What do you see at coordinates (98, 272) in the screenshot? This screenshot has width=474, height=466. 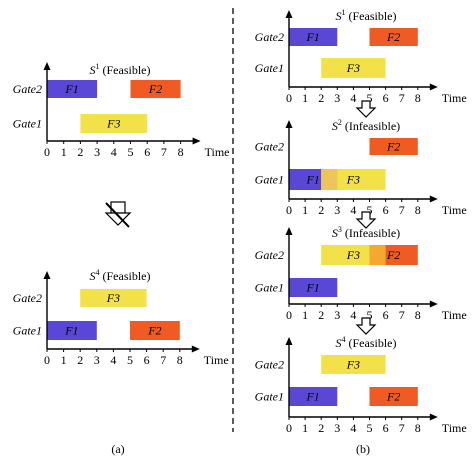 I see `state-index: 4` at bounding box center [98, 272].